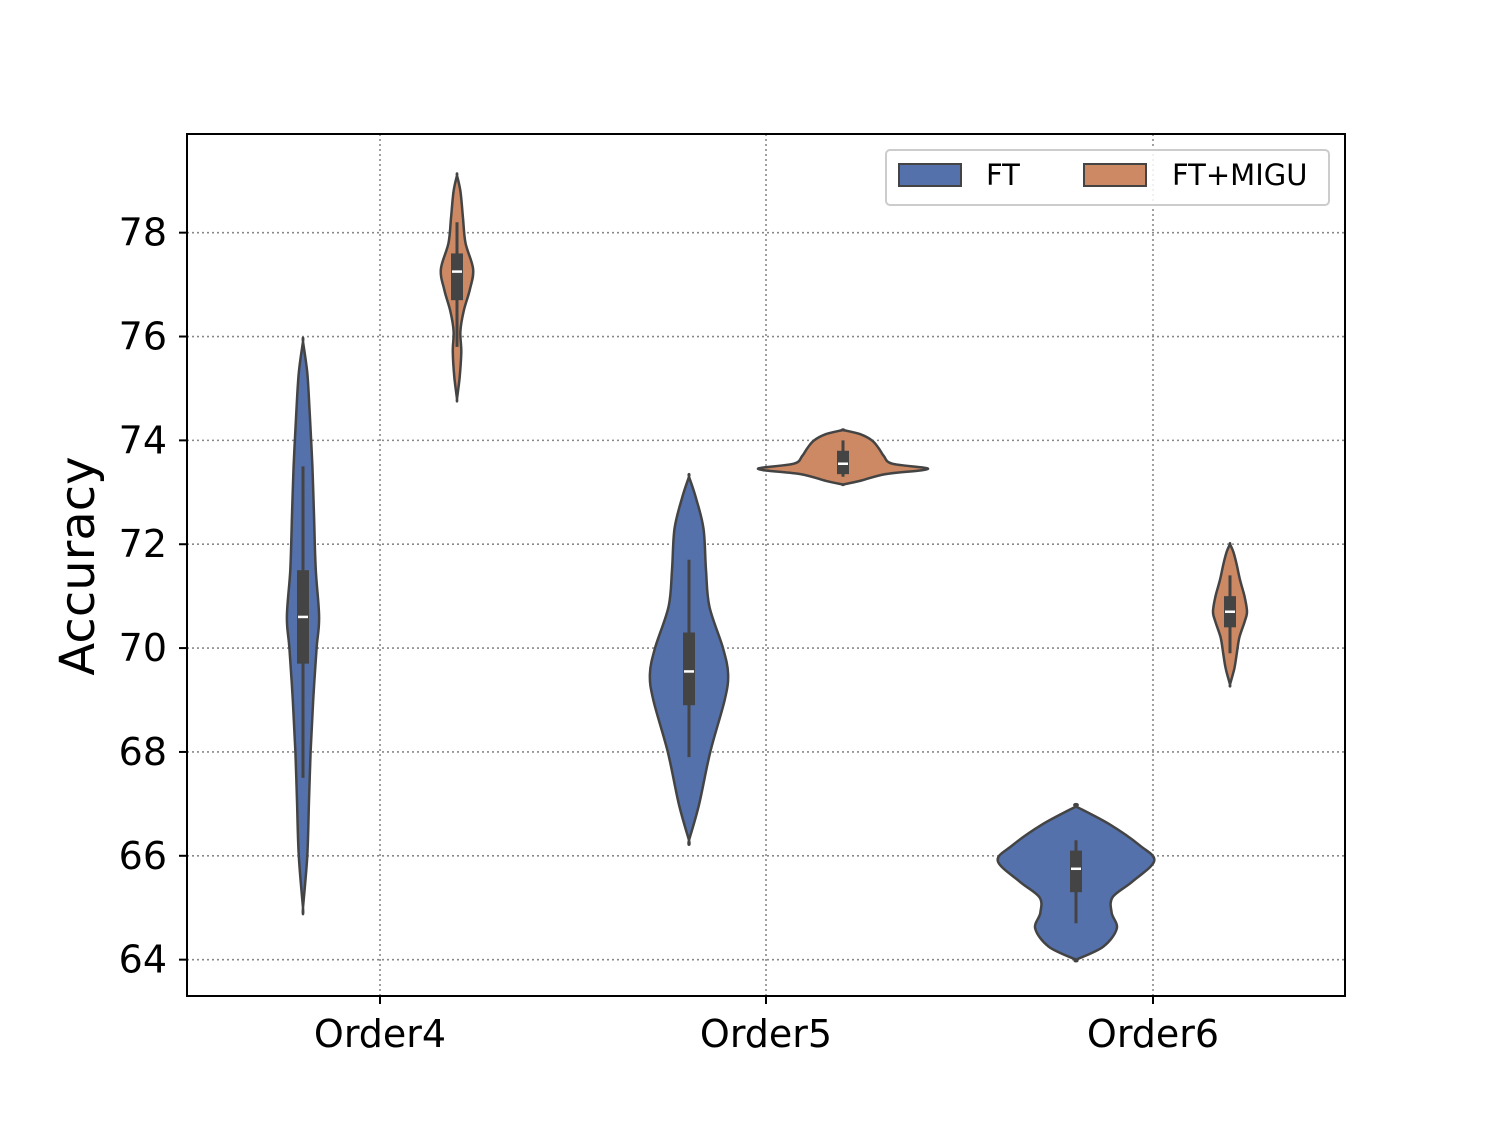 Image resolution: width=1495 pixels, height=1121 pixels. I want to click on x-tick-label: Order5, so click(766, 1034).